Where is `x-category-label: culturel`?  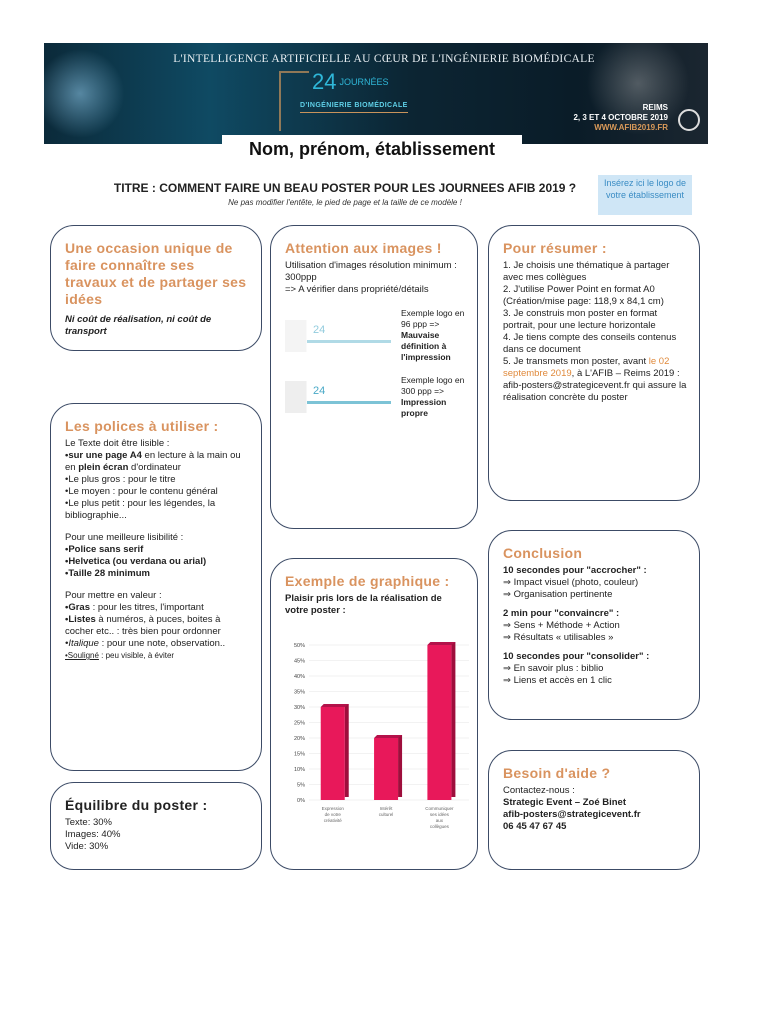 x-category-label: culturel is located at coordinates (386, 814).